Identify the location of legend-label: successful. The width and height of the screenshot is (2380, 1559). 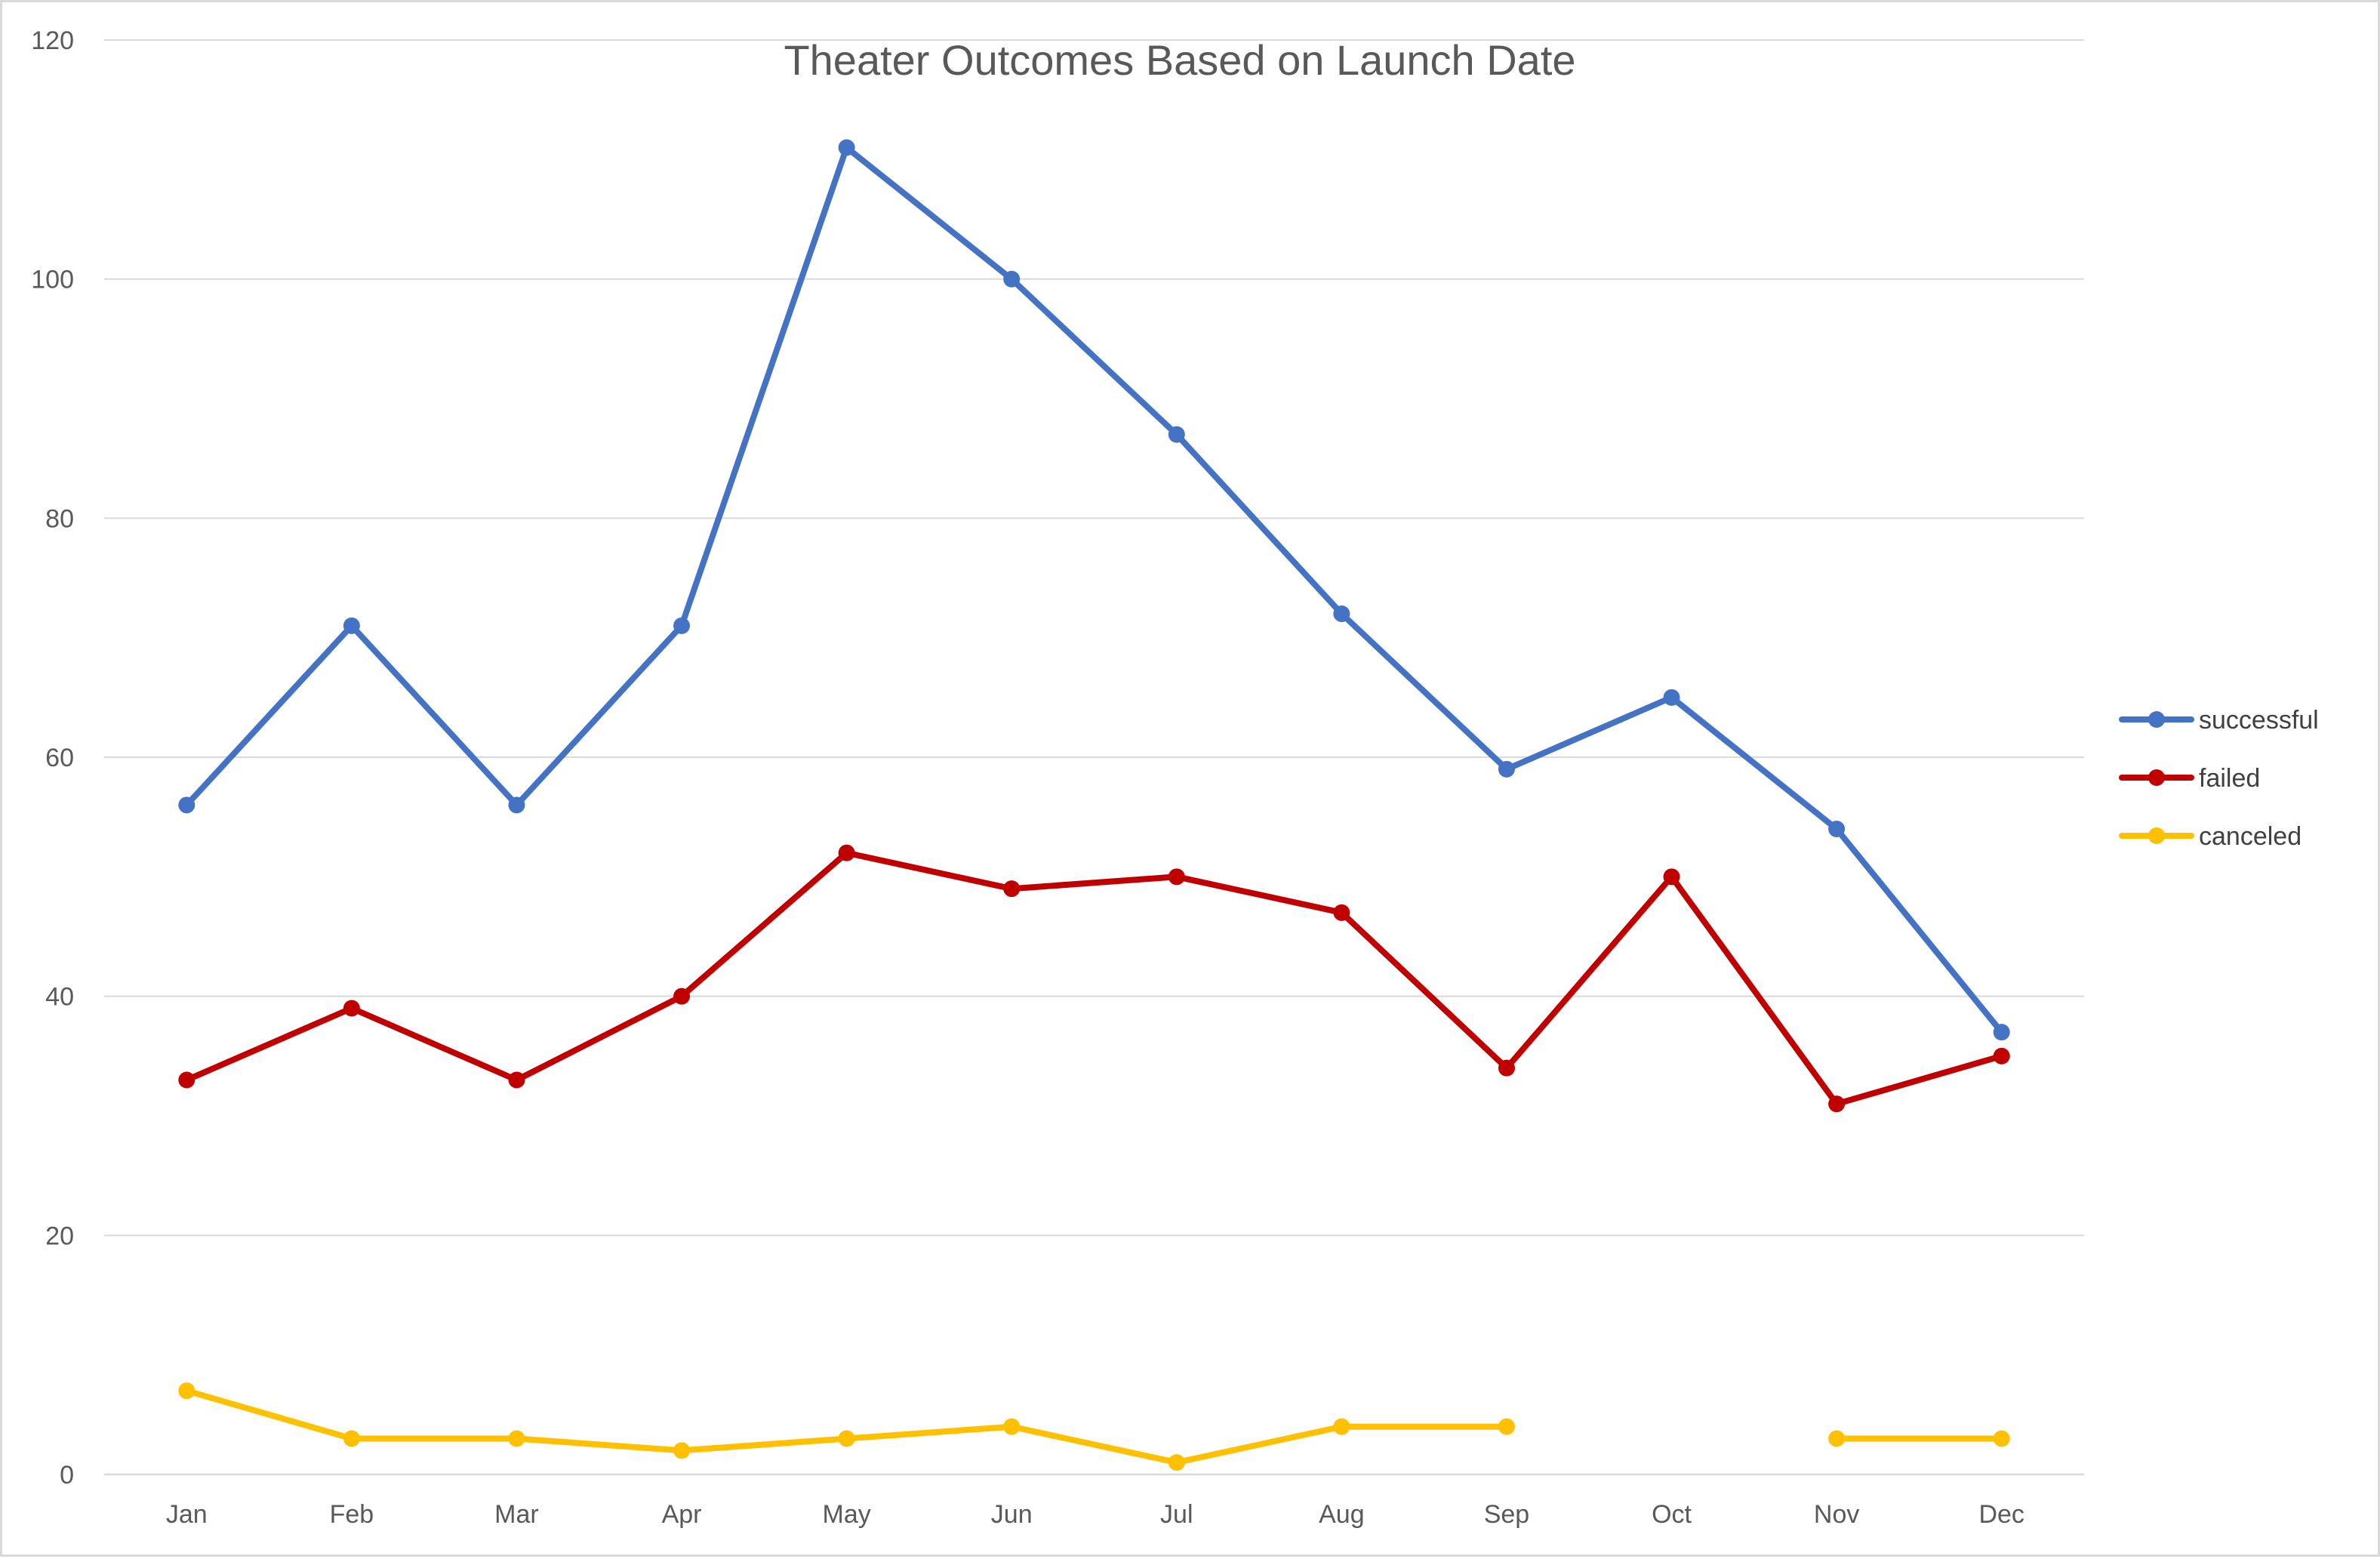
(2259, 721).